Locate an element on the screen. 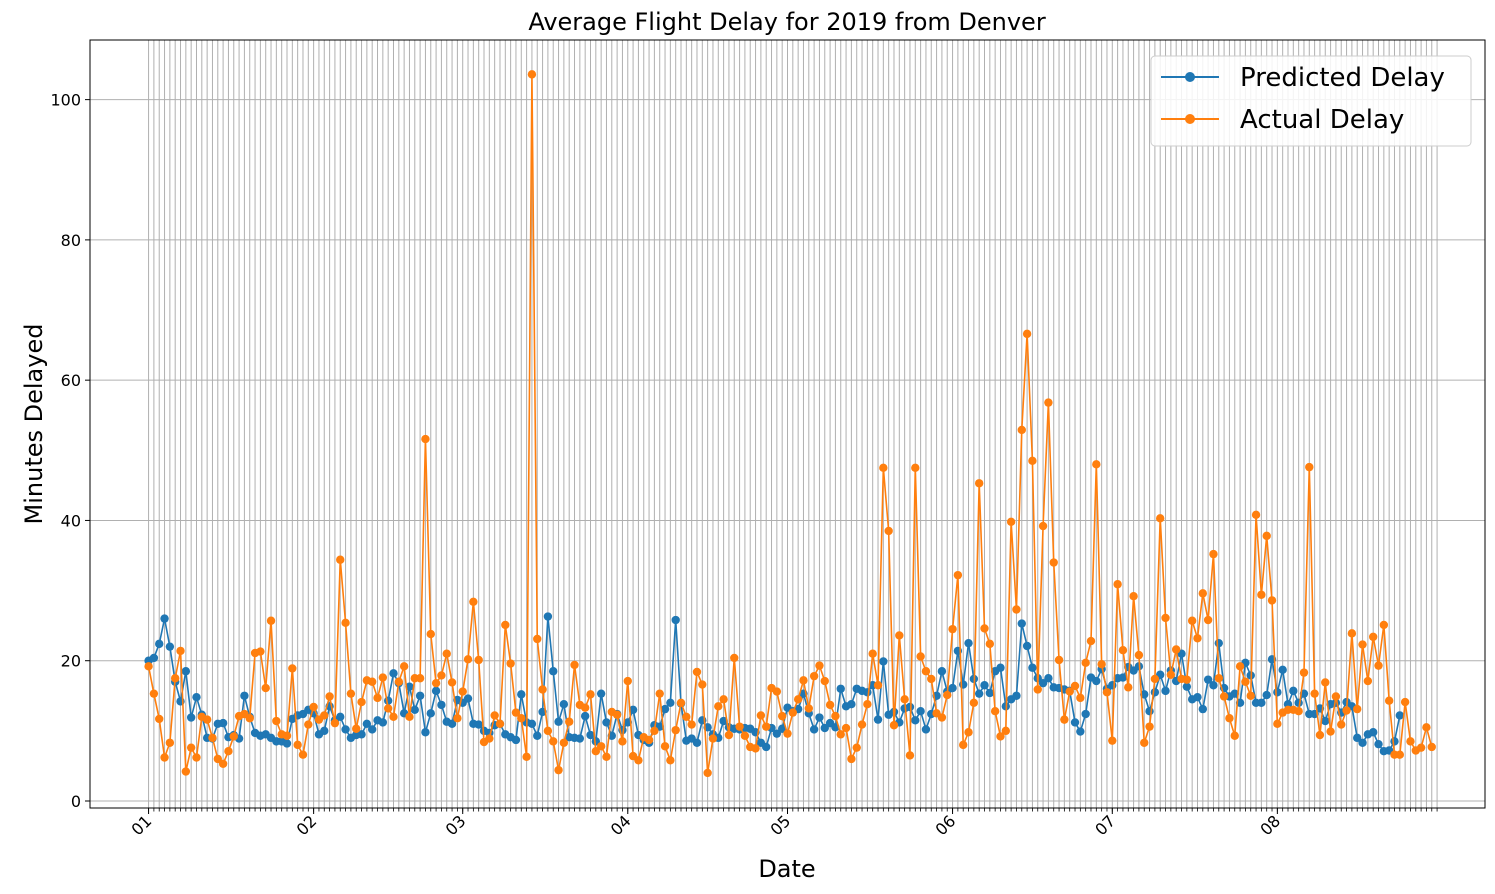 The width and height of the screenshot is (1495, 894). legend: Predicted Delay Actual Delay is located at coordinates (1311, 101).